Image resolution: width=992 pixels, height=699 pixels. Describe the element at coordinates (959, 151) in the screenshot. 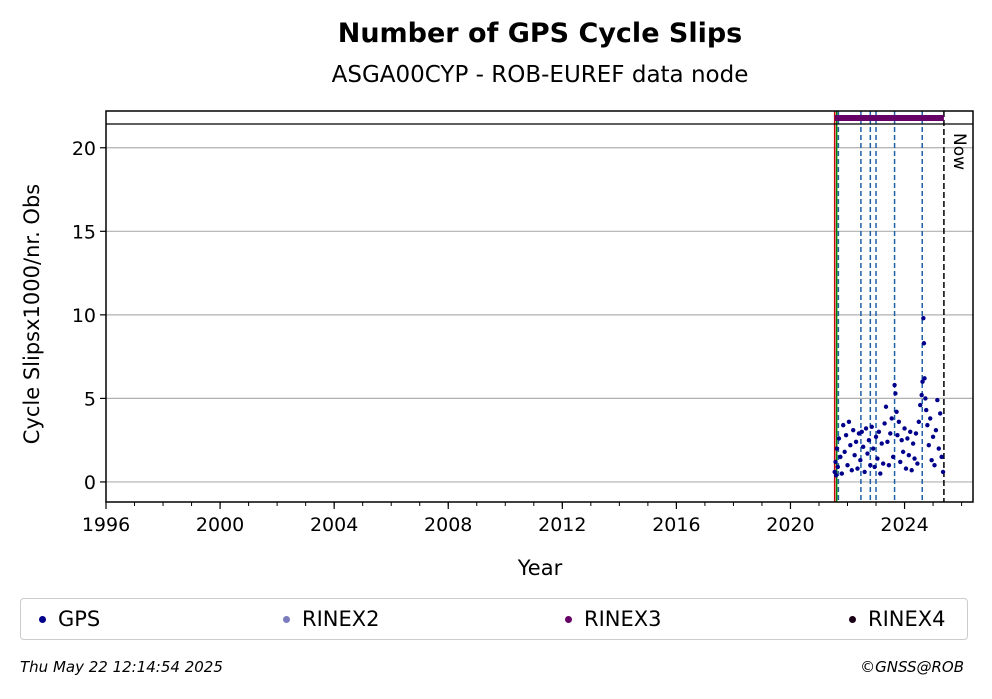

I see `now-label: Now` at that location.